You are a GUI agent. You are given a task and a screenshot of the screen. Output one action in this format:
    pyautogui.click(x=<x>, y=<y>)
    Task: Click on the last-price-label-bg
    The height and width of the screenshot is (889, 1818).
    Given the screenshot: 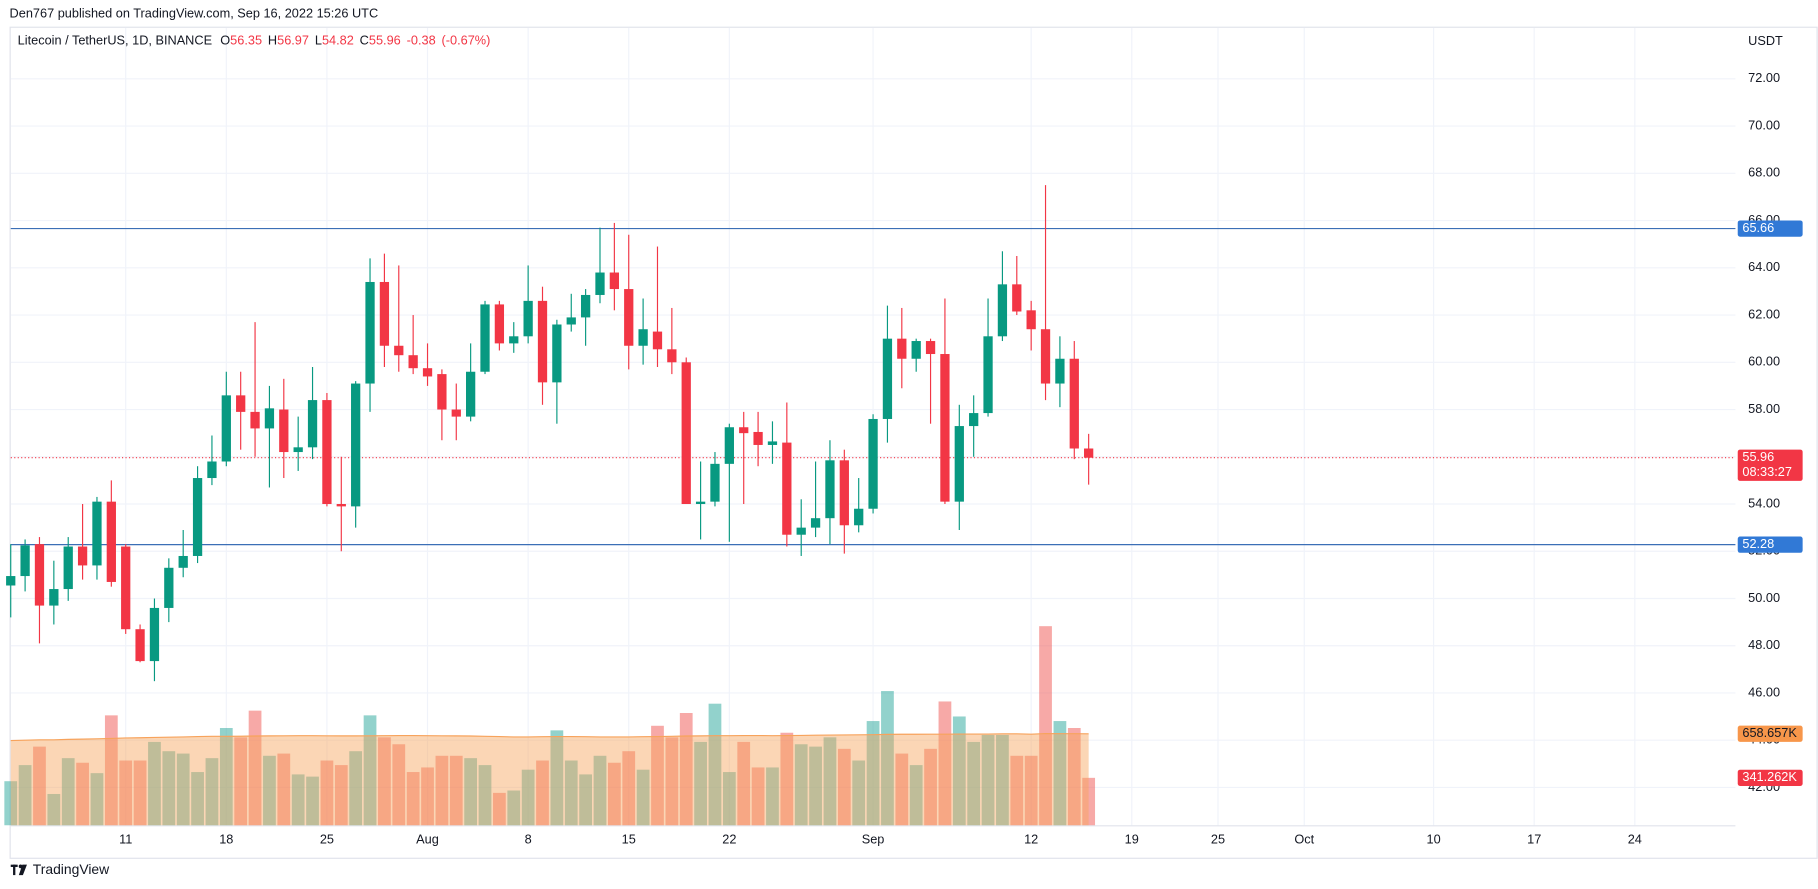 What is the action you would take?
    pyautogui.click(x=1770, y=465)
    